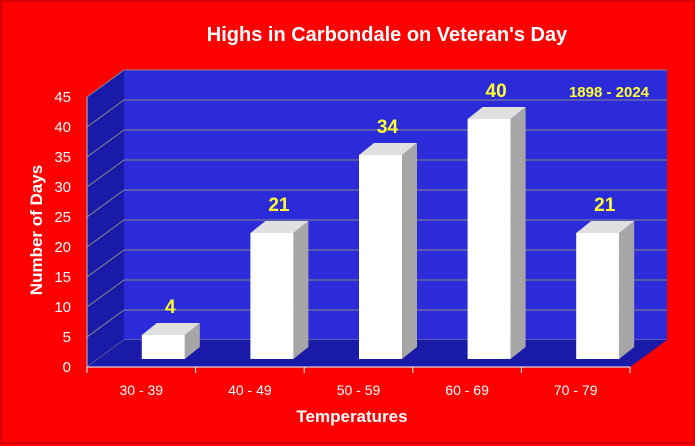  Describe the element at coordinates (62, 127) in the screenshot. I see `y-tick-label: 40` at that location.